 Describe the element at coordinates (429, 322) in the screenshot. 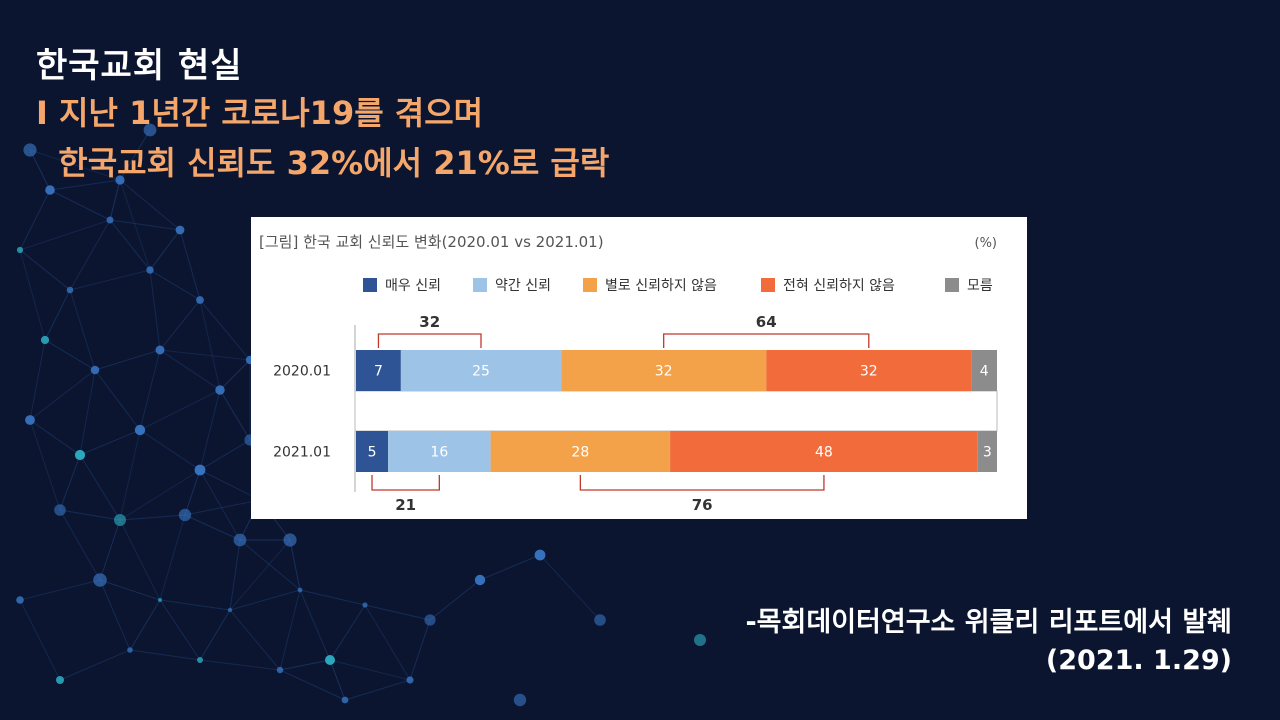

I see `bracket-total-label: 32` at that location.